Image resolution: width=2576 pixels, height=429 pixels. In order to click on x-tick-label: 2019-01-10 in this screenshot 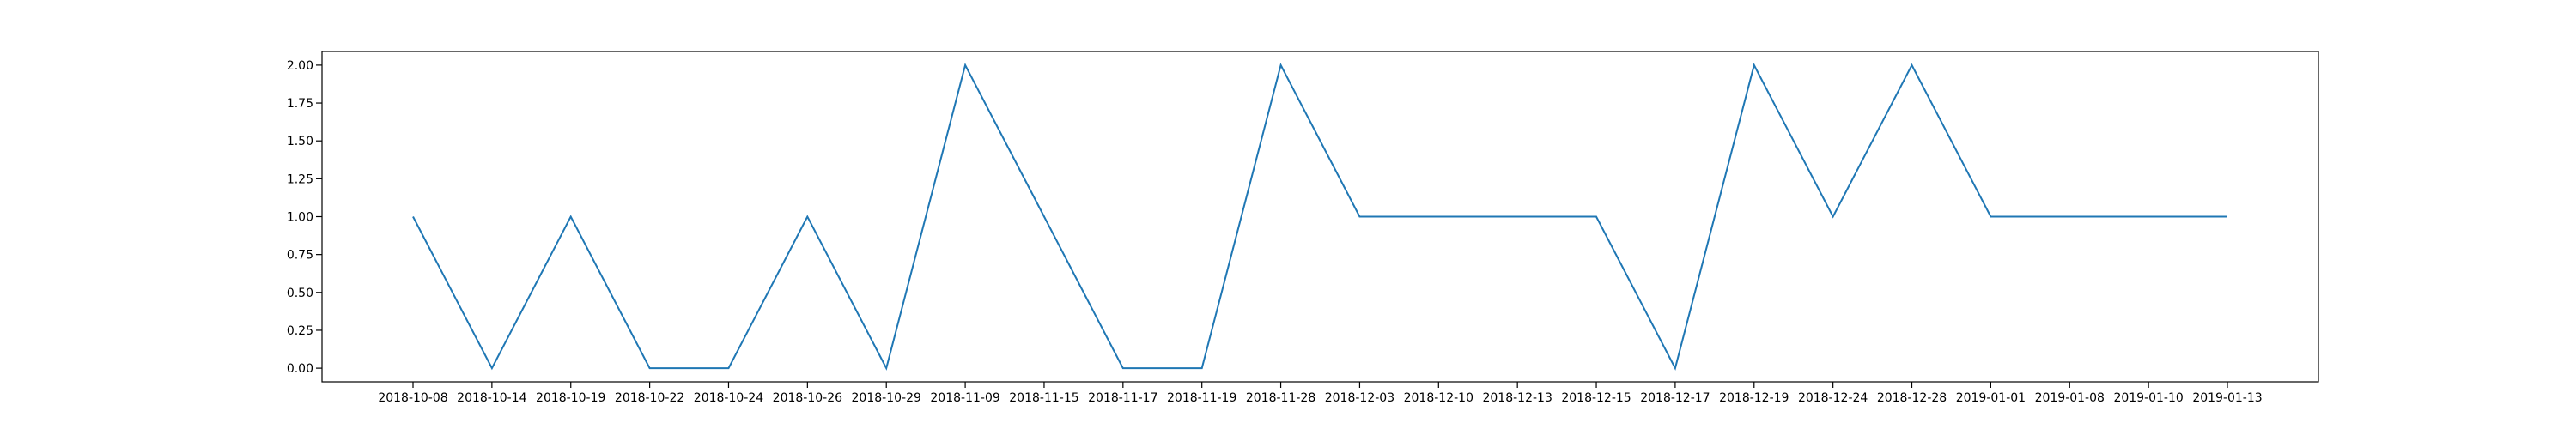, I will do `click(2148, 398)`.